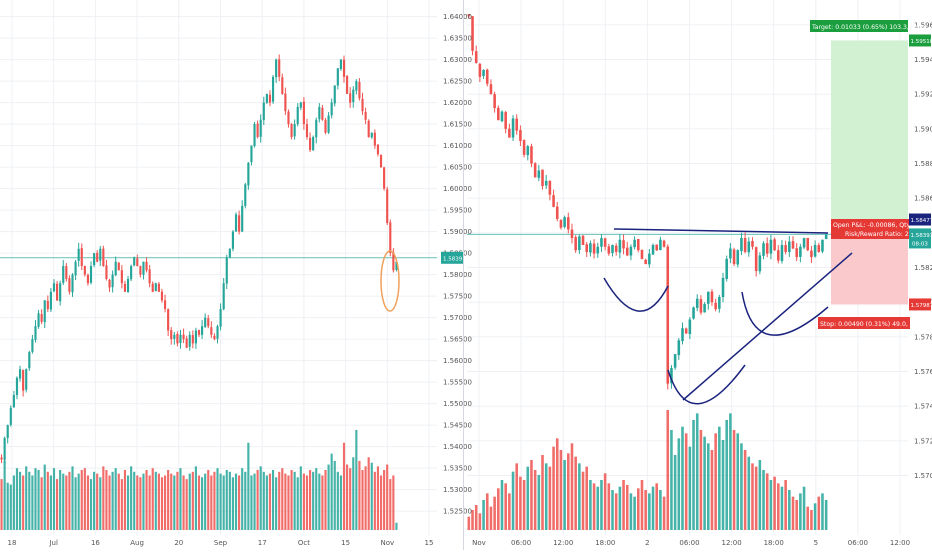 Image resolution: width=932 pixels, height=555 pixels. I want to click on price-tick-label: 1.52500, so click(457, 512).